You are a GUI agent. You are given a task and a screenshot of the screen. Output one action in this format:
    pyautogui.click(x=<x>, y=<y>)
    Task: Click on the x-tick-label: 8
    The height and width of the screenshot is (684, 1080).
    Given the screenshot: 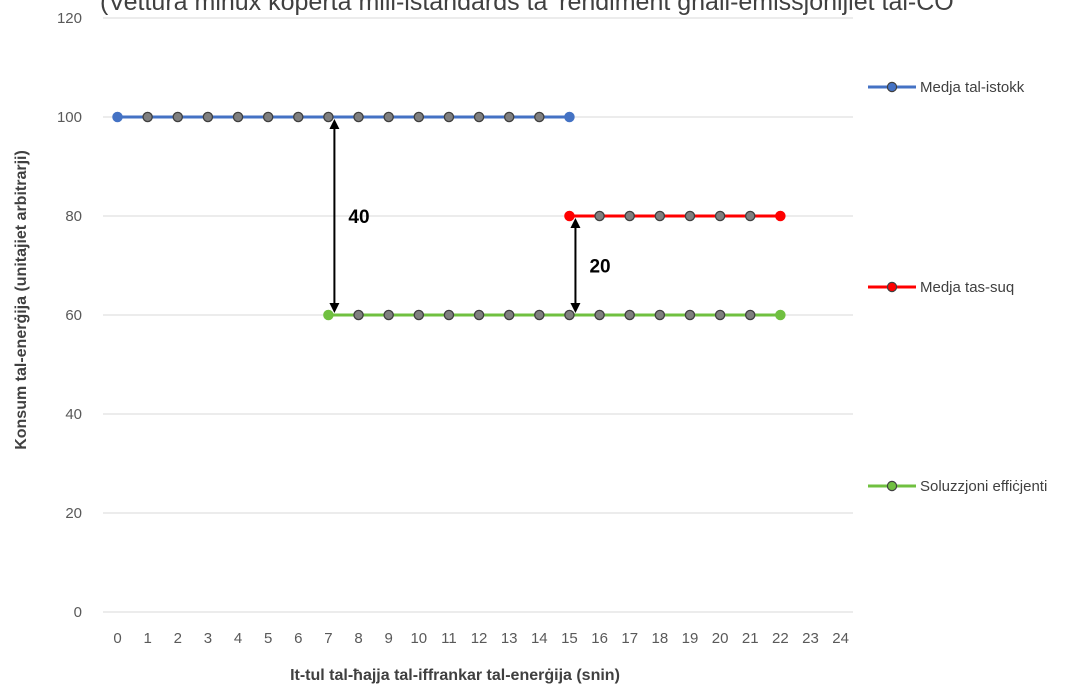 What is the action you would take?
    pyautogui.click(x=358, y=638)
    